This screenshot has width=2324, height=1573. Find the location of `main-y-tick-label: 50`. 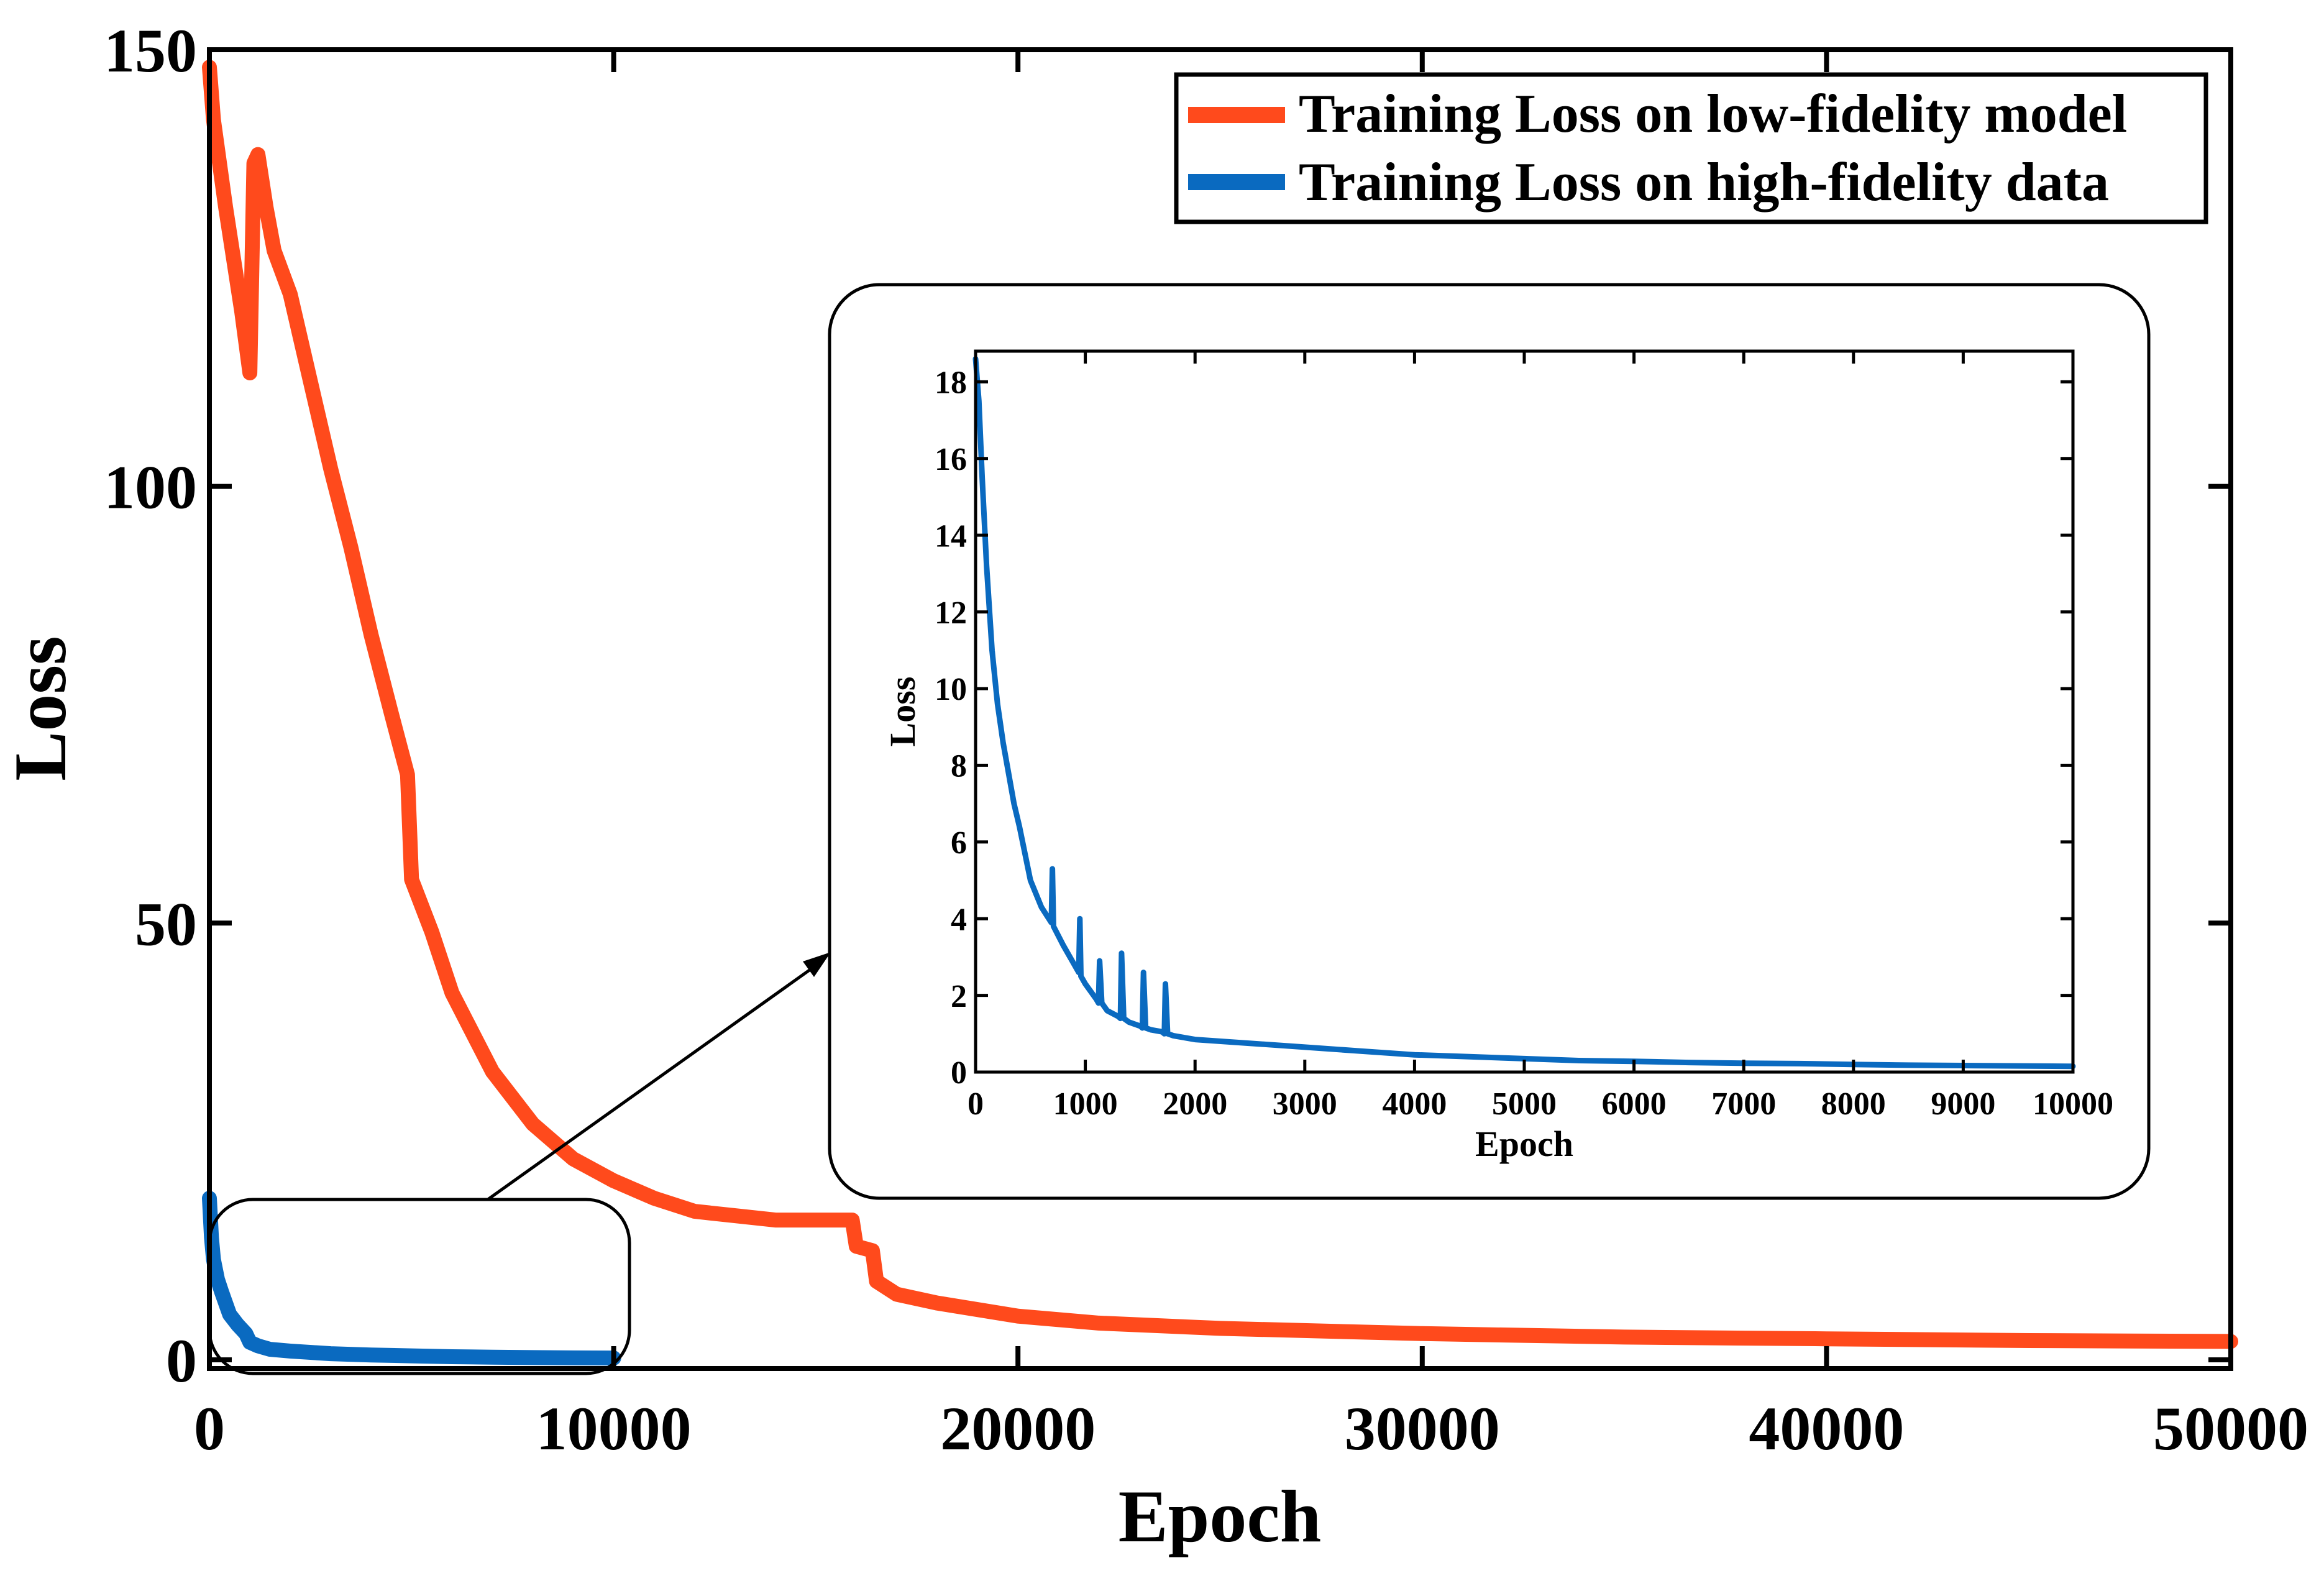

main-y-tick-label: 50 is located at coordinates (166, 923).